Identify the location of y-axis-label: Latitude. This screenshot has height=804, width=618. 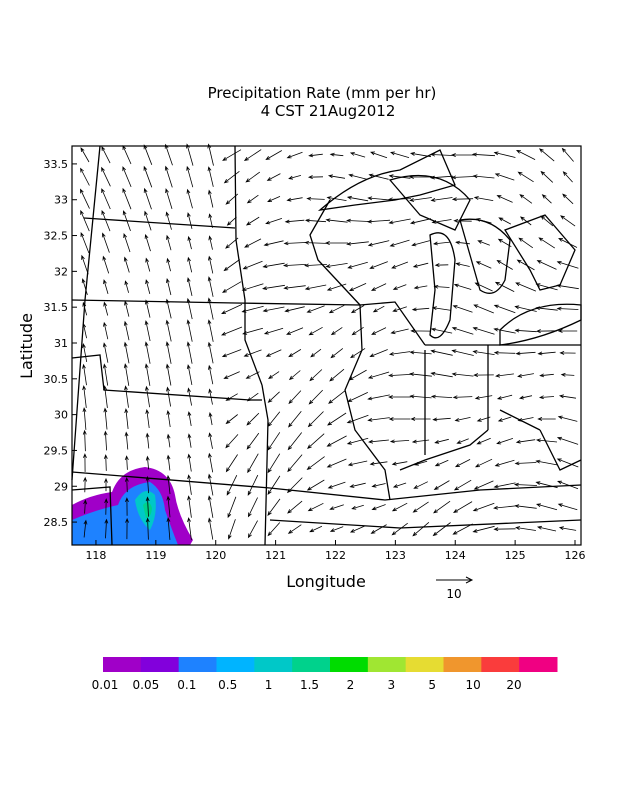
(26, 346).